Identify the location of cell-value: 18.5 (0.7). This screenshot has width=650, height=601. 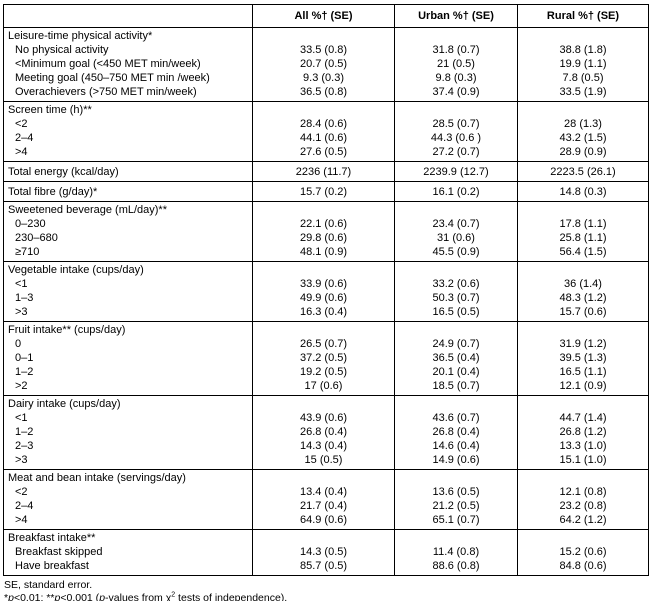
(456, 387).